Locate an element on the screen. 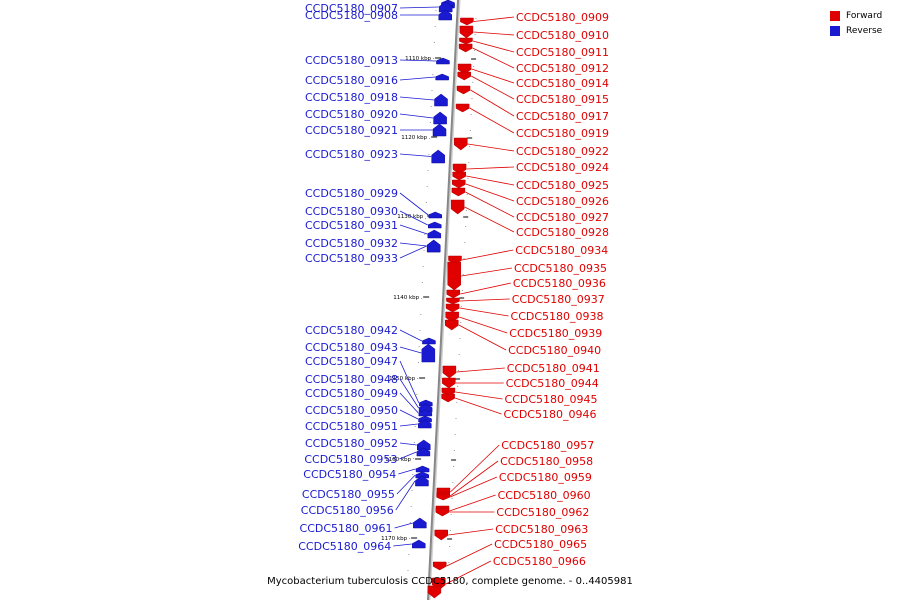 The height and width of the screenshot is (600, 900). forward-gene-label: CCDC5180_0965 is located at coordinates (540, 544).